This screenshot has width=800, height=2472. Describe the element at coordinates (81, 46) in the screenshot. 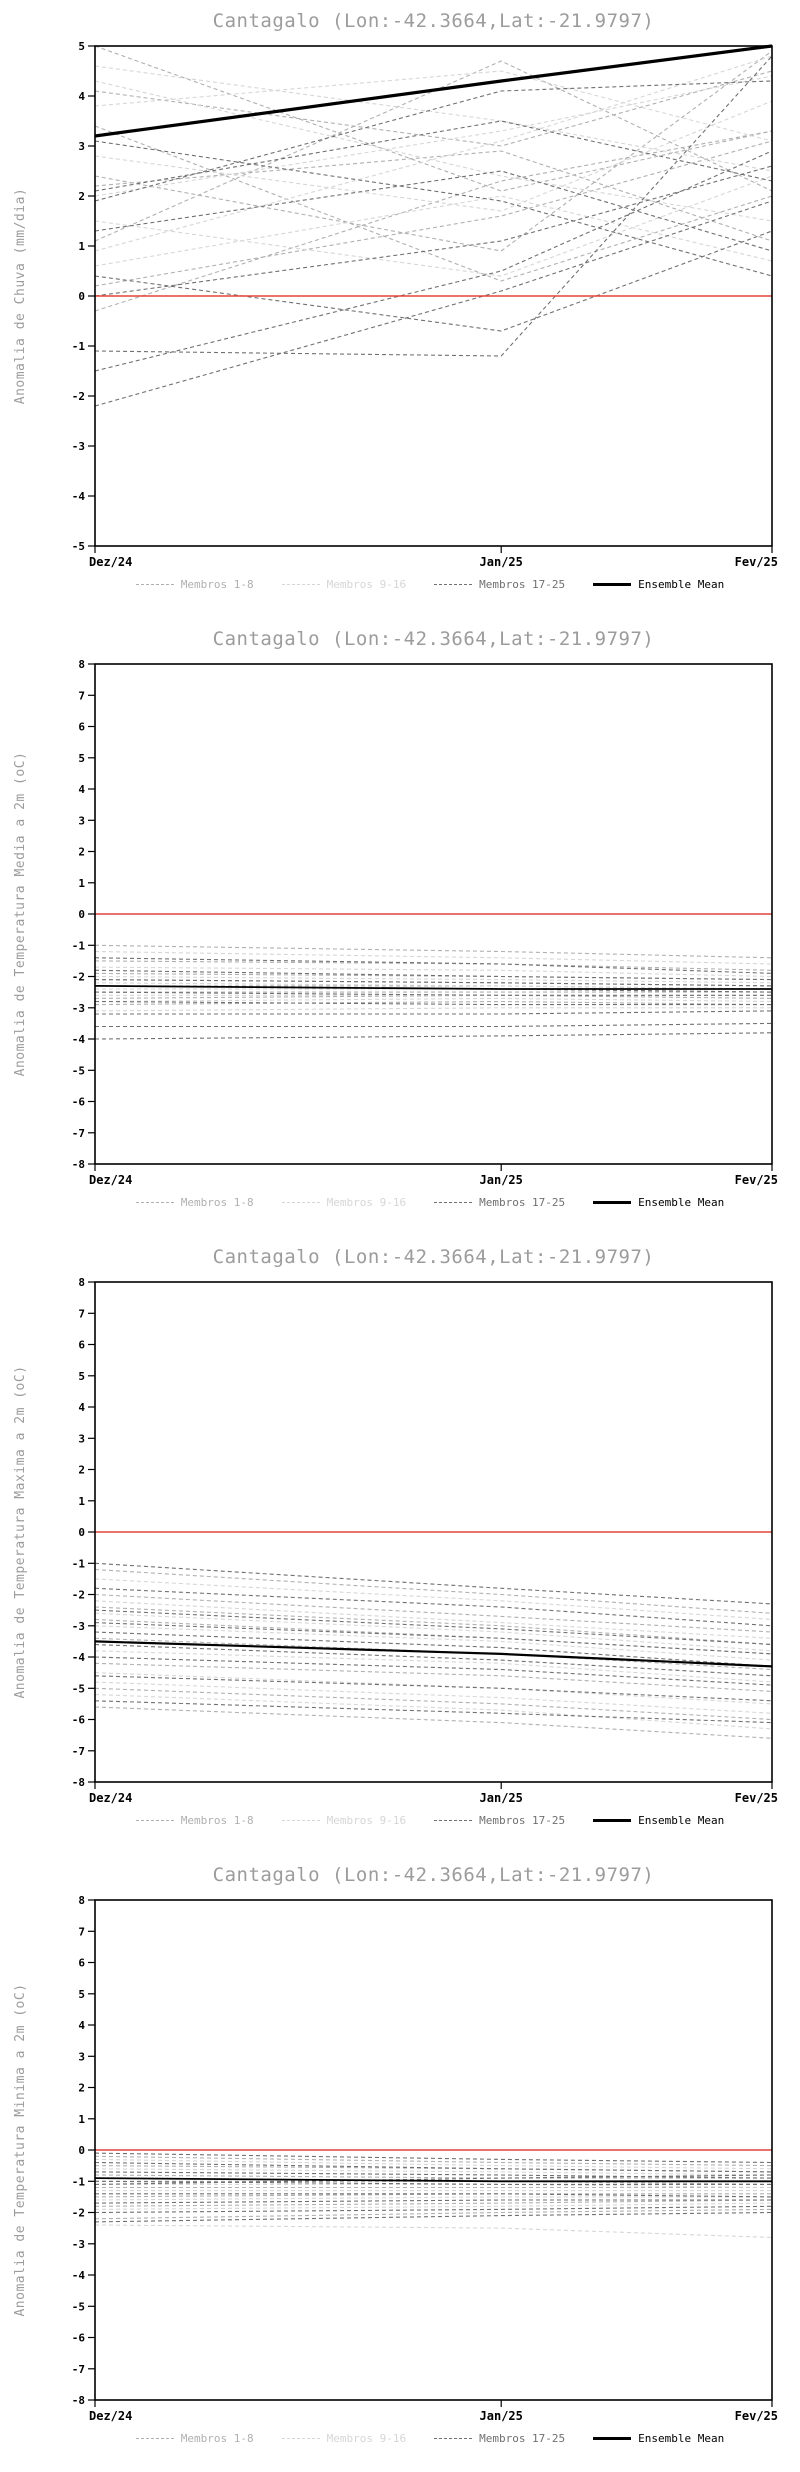

I see `y-tick-label: 5` at that location.